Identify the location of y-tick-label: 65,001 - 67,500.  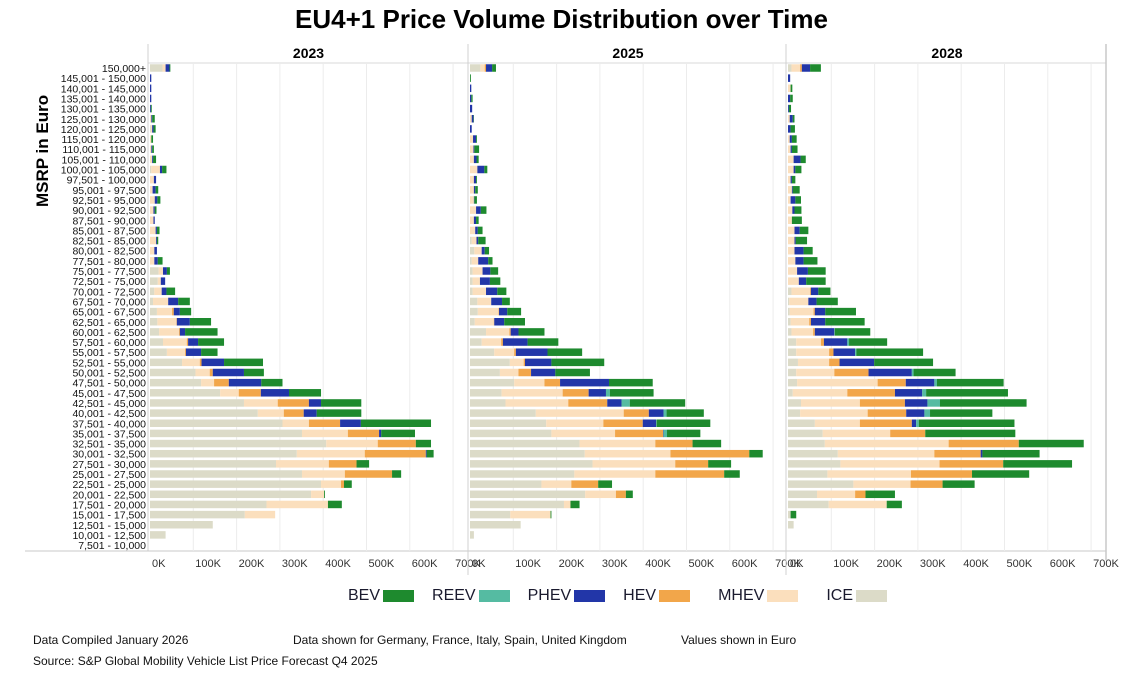
(109, 313).